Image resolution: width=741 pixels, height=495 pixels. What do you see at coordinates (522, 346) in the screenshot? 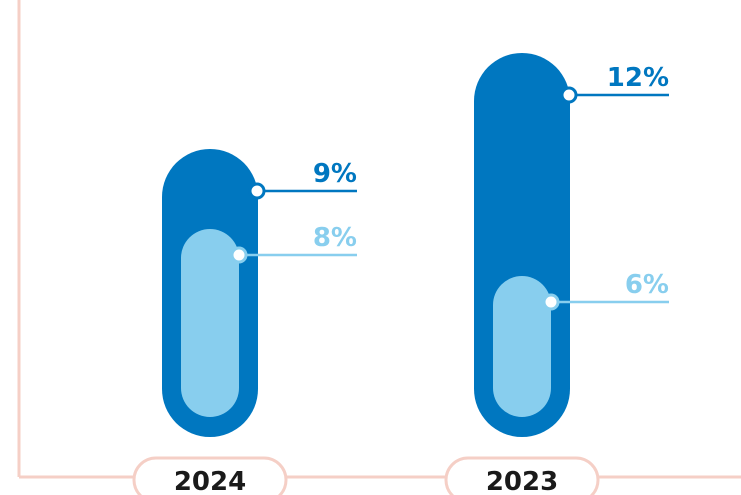
I see `bar-inner-2023` at bounding box center [522, 346].